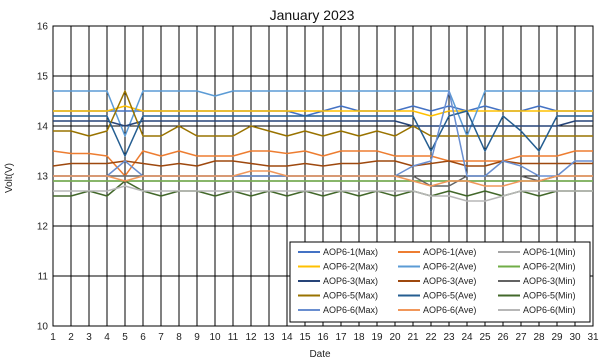  Describe the element at coordinates (233, 337) in the screenshot. I see `x-tick-label: 11` at that location.